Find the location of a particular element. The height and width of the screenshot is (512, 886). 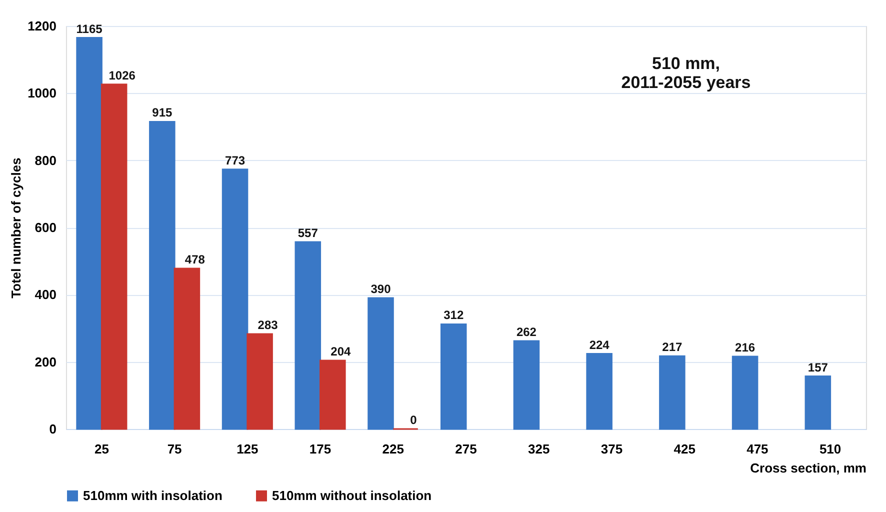

data-label: 478 is located at coordinates (195, 259).